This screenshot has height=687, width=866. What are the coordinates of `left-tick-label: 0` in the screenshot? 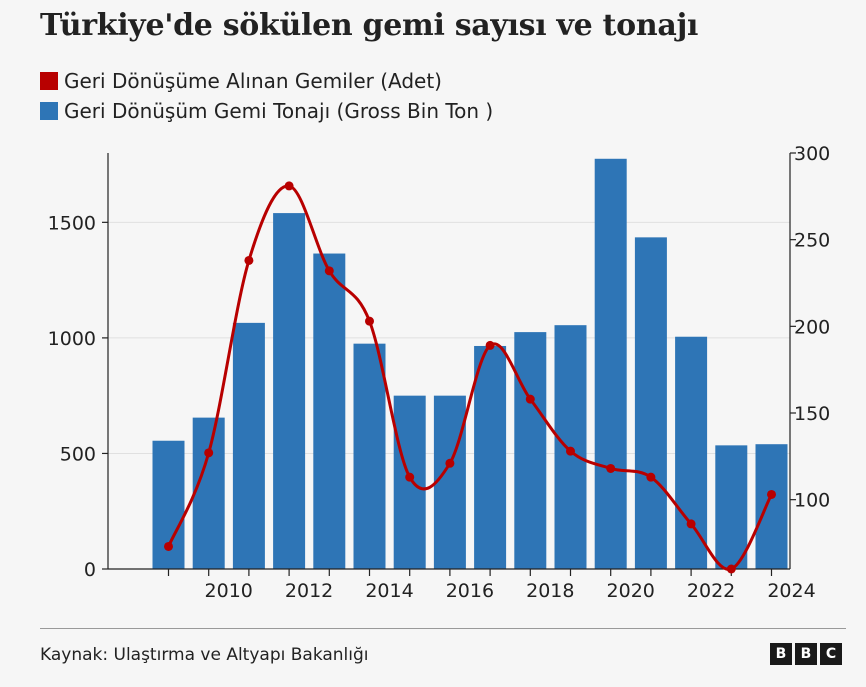 It's located at (90, 570).